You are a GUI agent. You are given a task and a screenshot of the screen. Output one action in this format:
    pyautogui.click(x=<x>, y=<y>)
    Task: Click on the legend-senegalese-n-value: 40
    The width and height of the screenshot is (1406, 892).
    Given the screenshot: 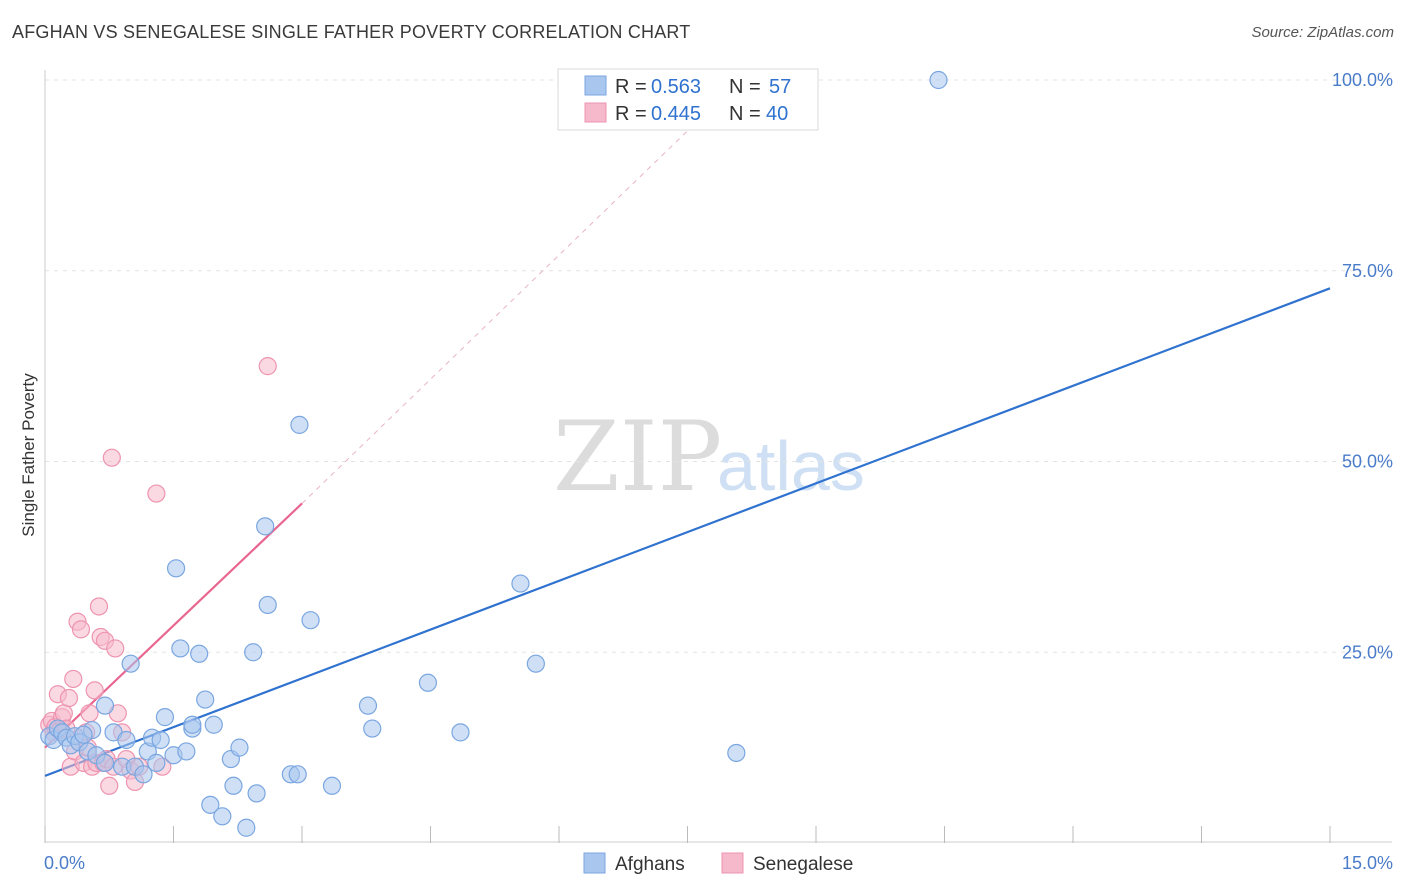 What is the action you would take?
    pyautogui.click(x=777, y=114)
    